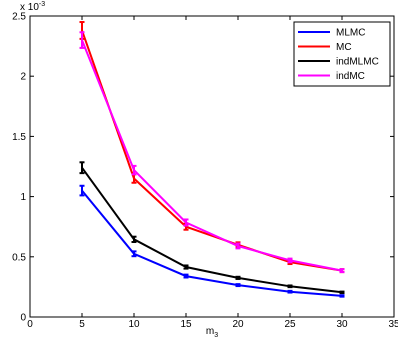 The height and width of the screenshot is (350, 398). I want to click on x-tick-label: 30, so click(342, 324).